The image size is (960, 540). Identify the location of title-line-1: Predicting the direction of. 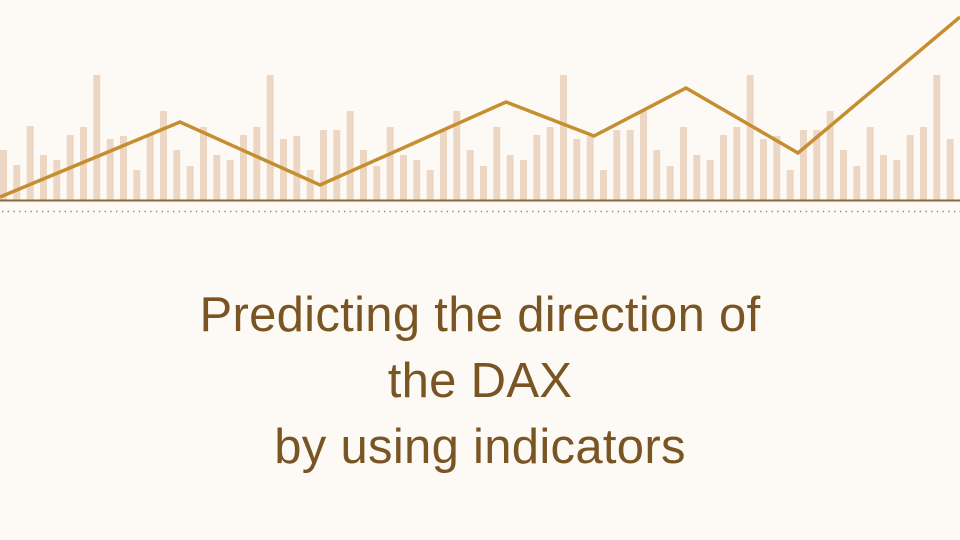
(480, 315).